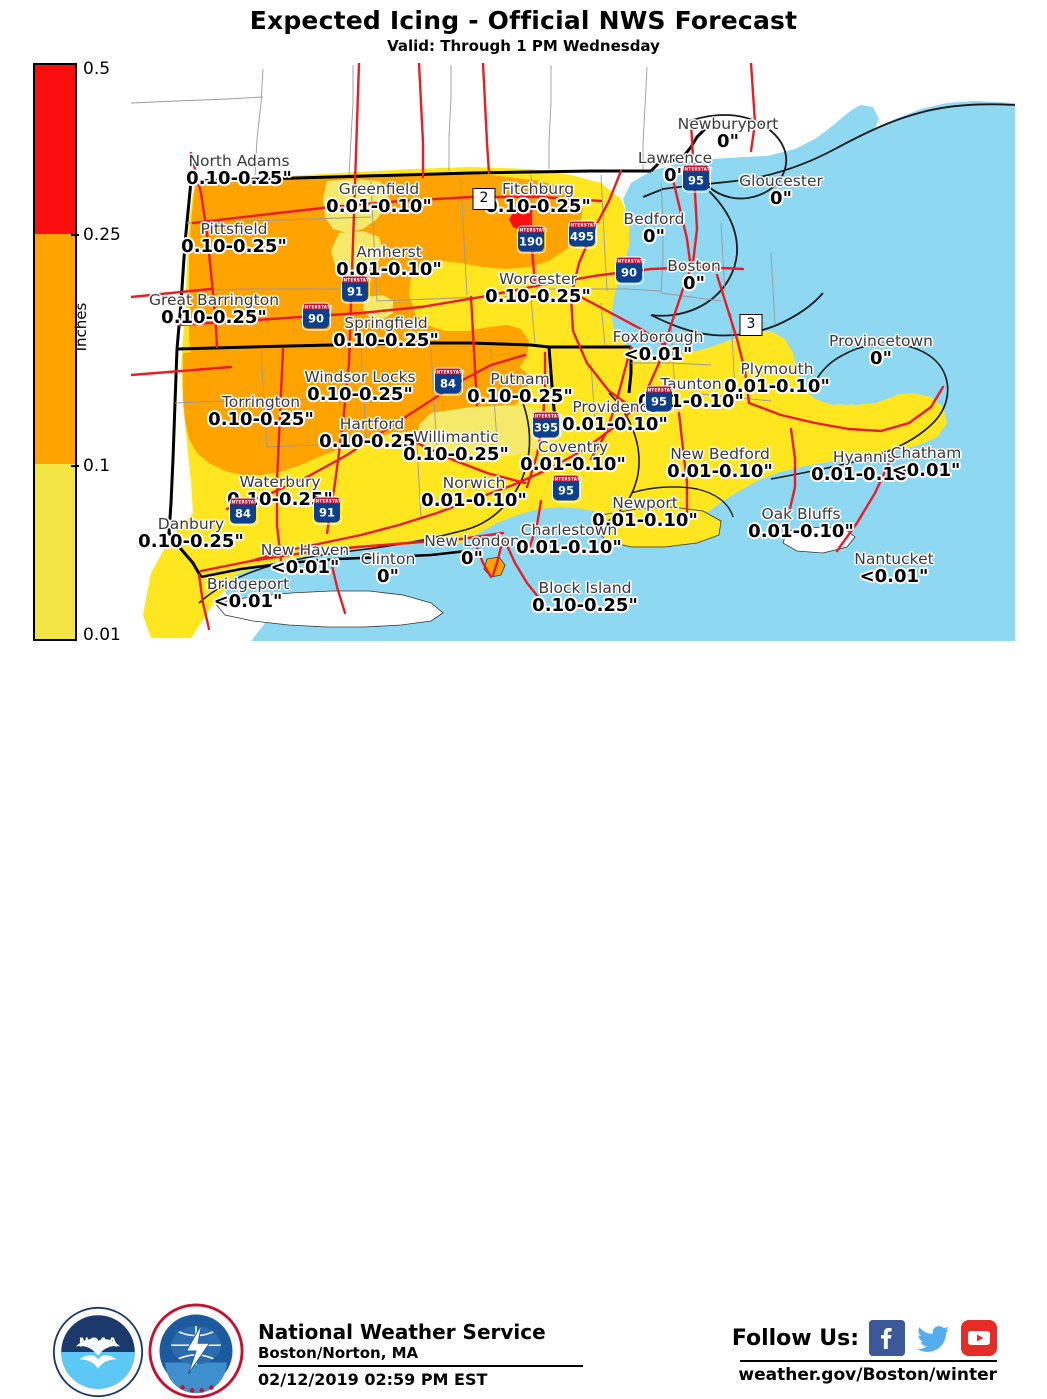 This screenshot has height=1399, width=1047. Describe the element at coordinates (55, 150) in the screenshot. I see `colorbar-band-red` at that location.